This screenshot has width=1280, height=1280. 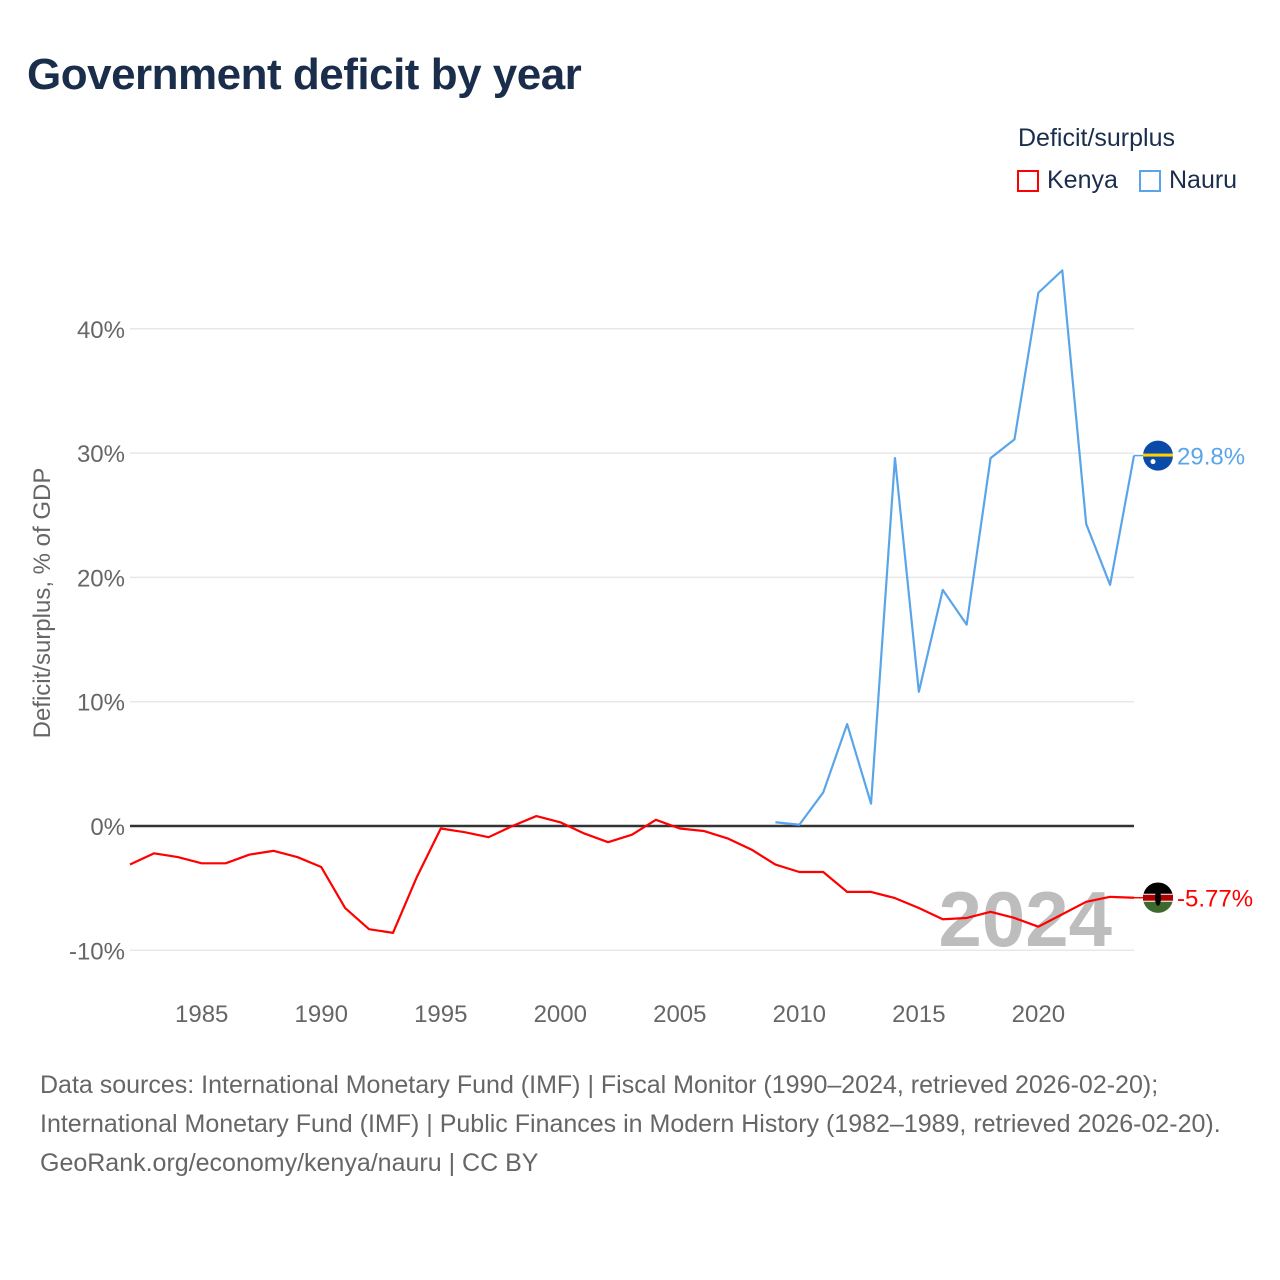 What do you see at coordinates (97, 951) in the screenshot?
I see `y-tick-label: -10%` at bounding box center [97, 951].